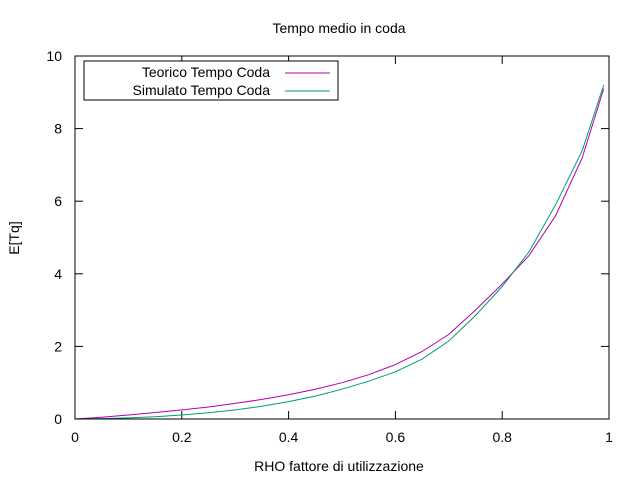  Describe the element at coordinates (338, 28) in the screenshot. I see `chart-title: Tempo medio in coda` at that location.